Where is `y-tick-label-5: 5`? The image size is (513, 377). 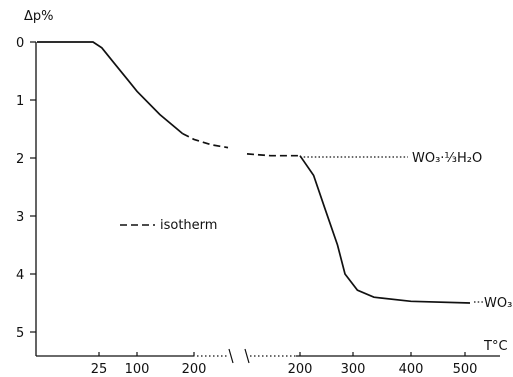
y-tick-label-5: 5 is located at coordinates (20, 333).